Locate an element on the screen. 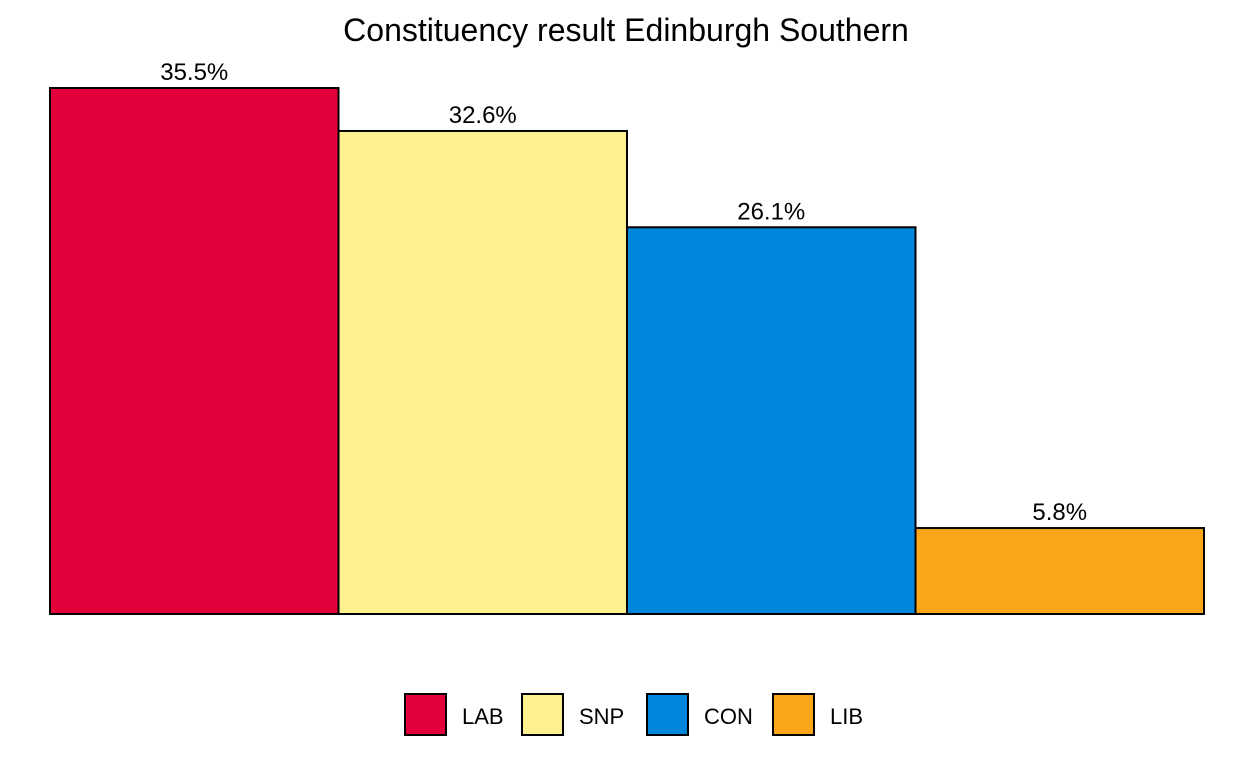  legend-label-lab: LAB is located at coordinates (483, 716).